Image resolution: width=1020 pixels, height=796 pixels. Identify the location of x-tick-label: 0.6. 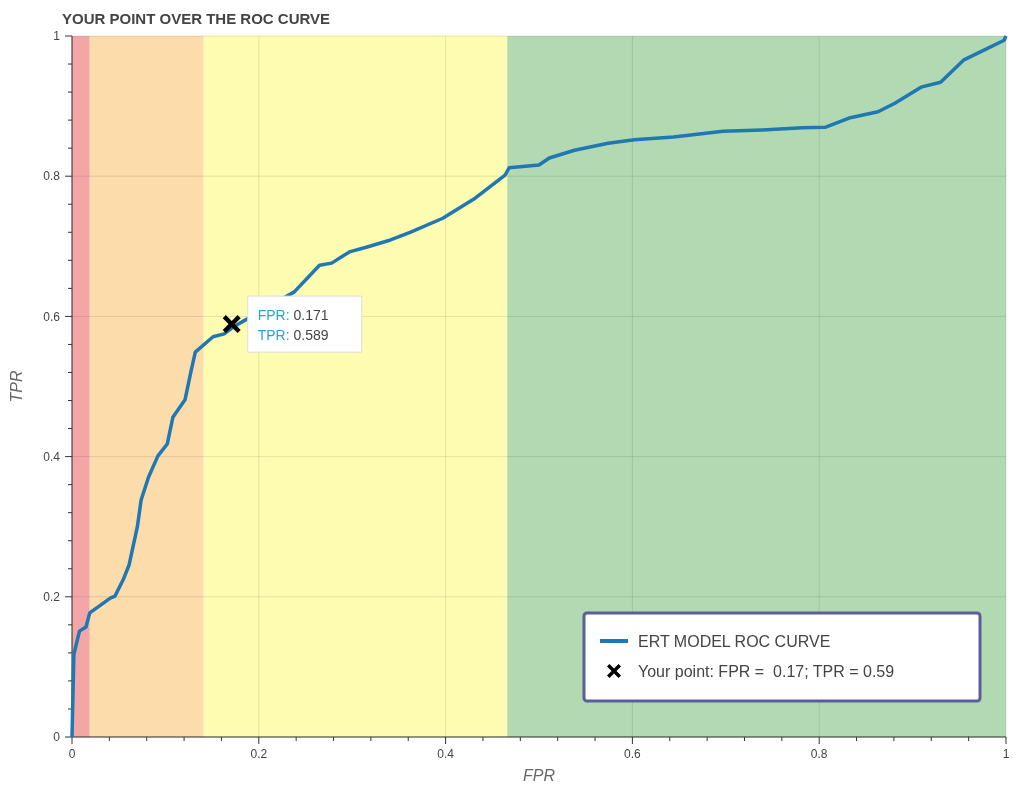
(633, 754).